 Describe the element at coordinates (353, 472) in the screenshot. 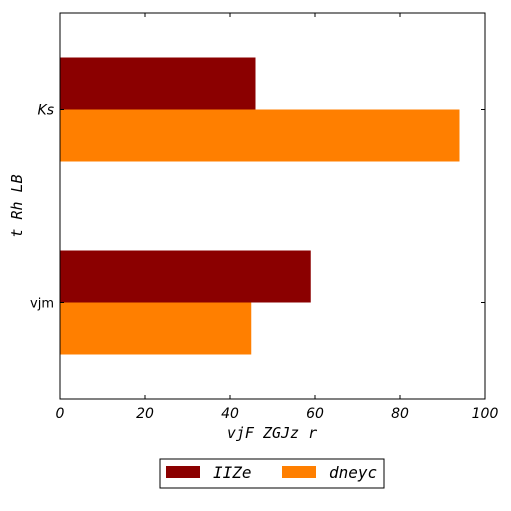

I see `legend-label-dneyc: dneyc` at that location.